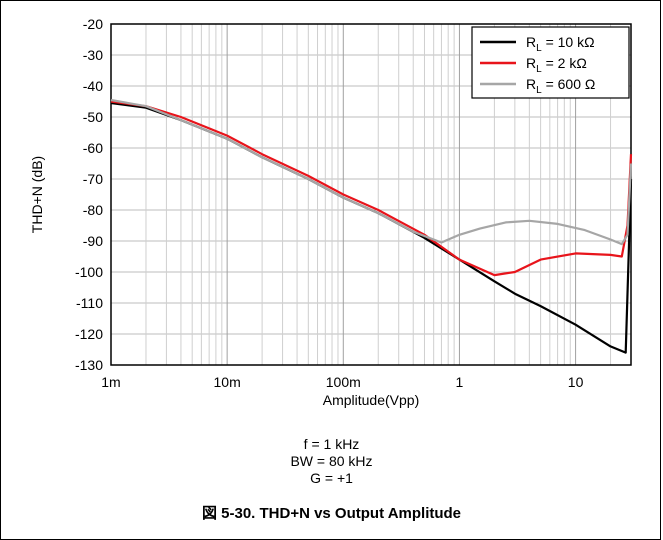 This screenshot has width=663, height=540. What do you see at coordinates (93, 241) in the screenshot?
I see `y-tick-label: -90` at bounding box center [93, 241].